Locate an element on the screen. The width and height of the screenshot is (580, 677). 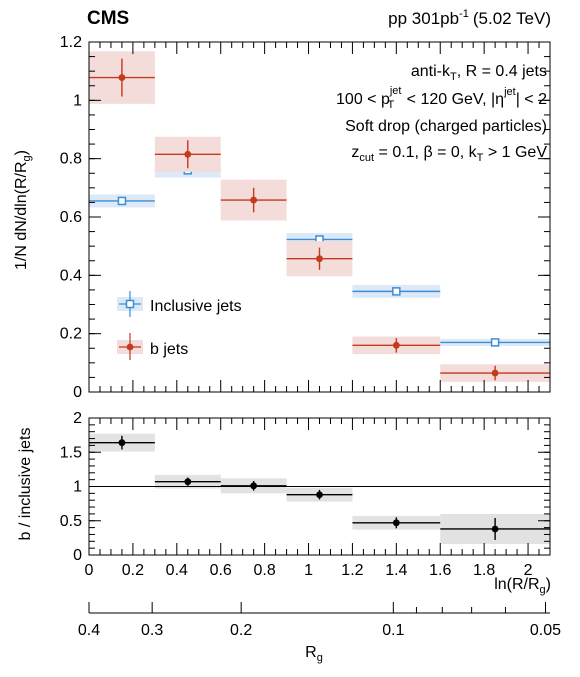
legend-b-label: b jets is located at coordinates (169, 349).